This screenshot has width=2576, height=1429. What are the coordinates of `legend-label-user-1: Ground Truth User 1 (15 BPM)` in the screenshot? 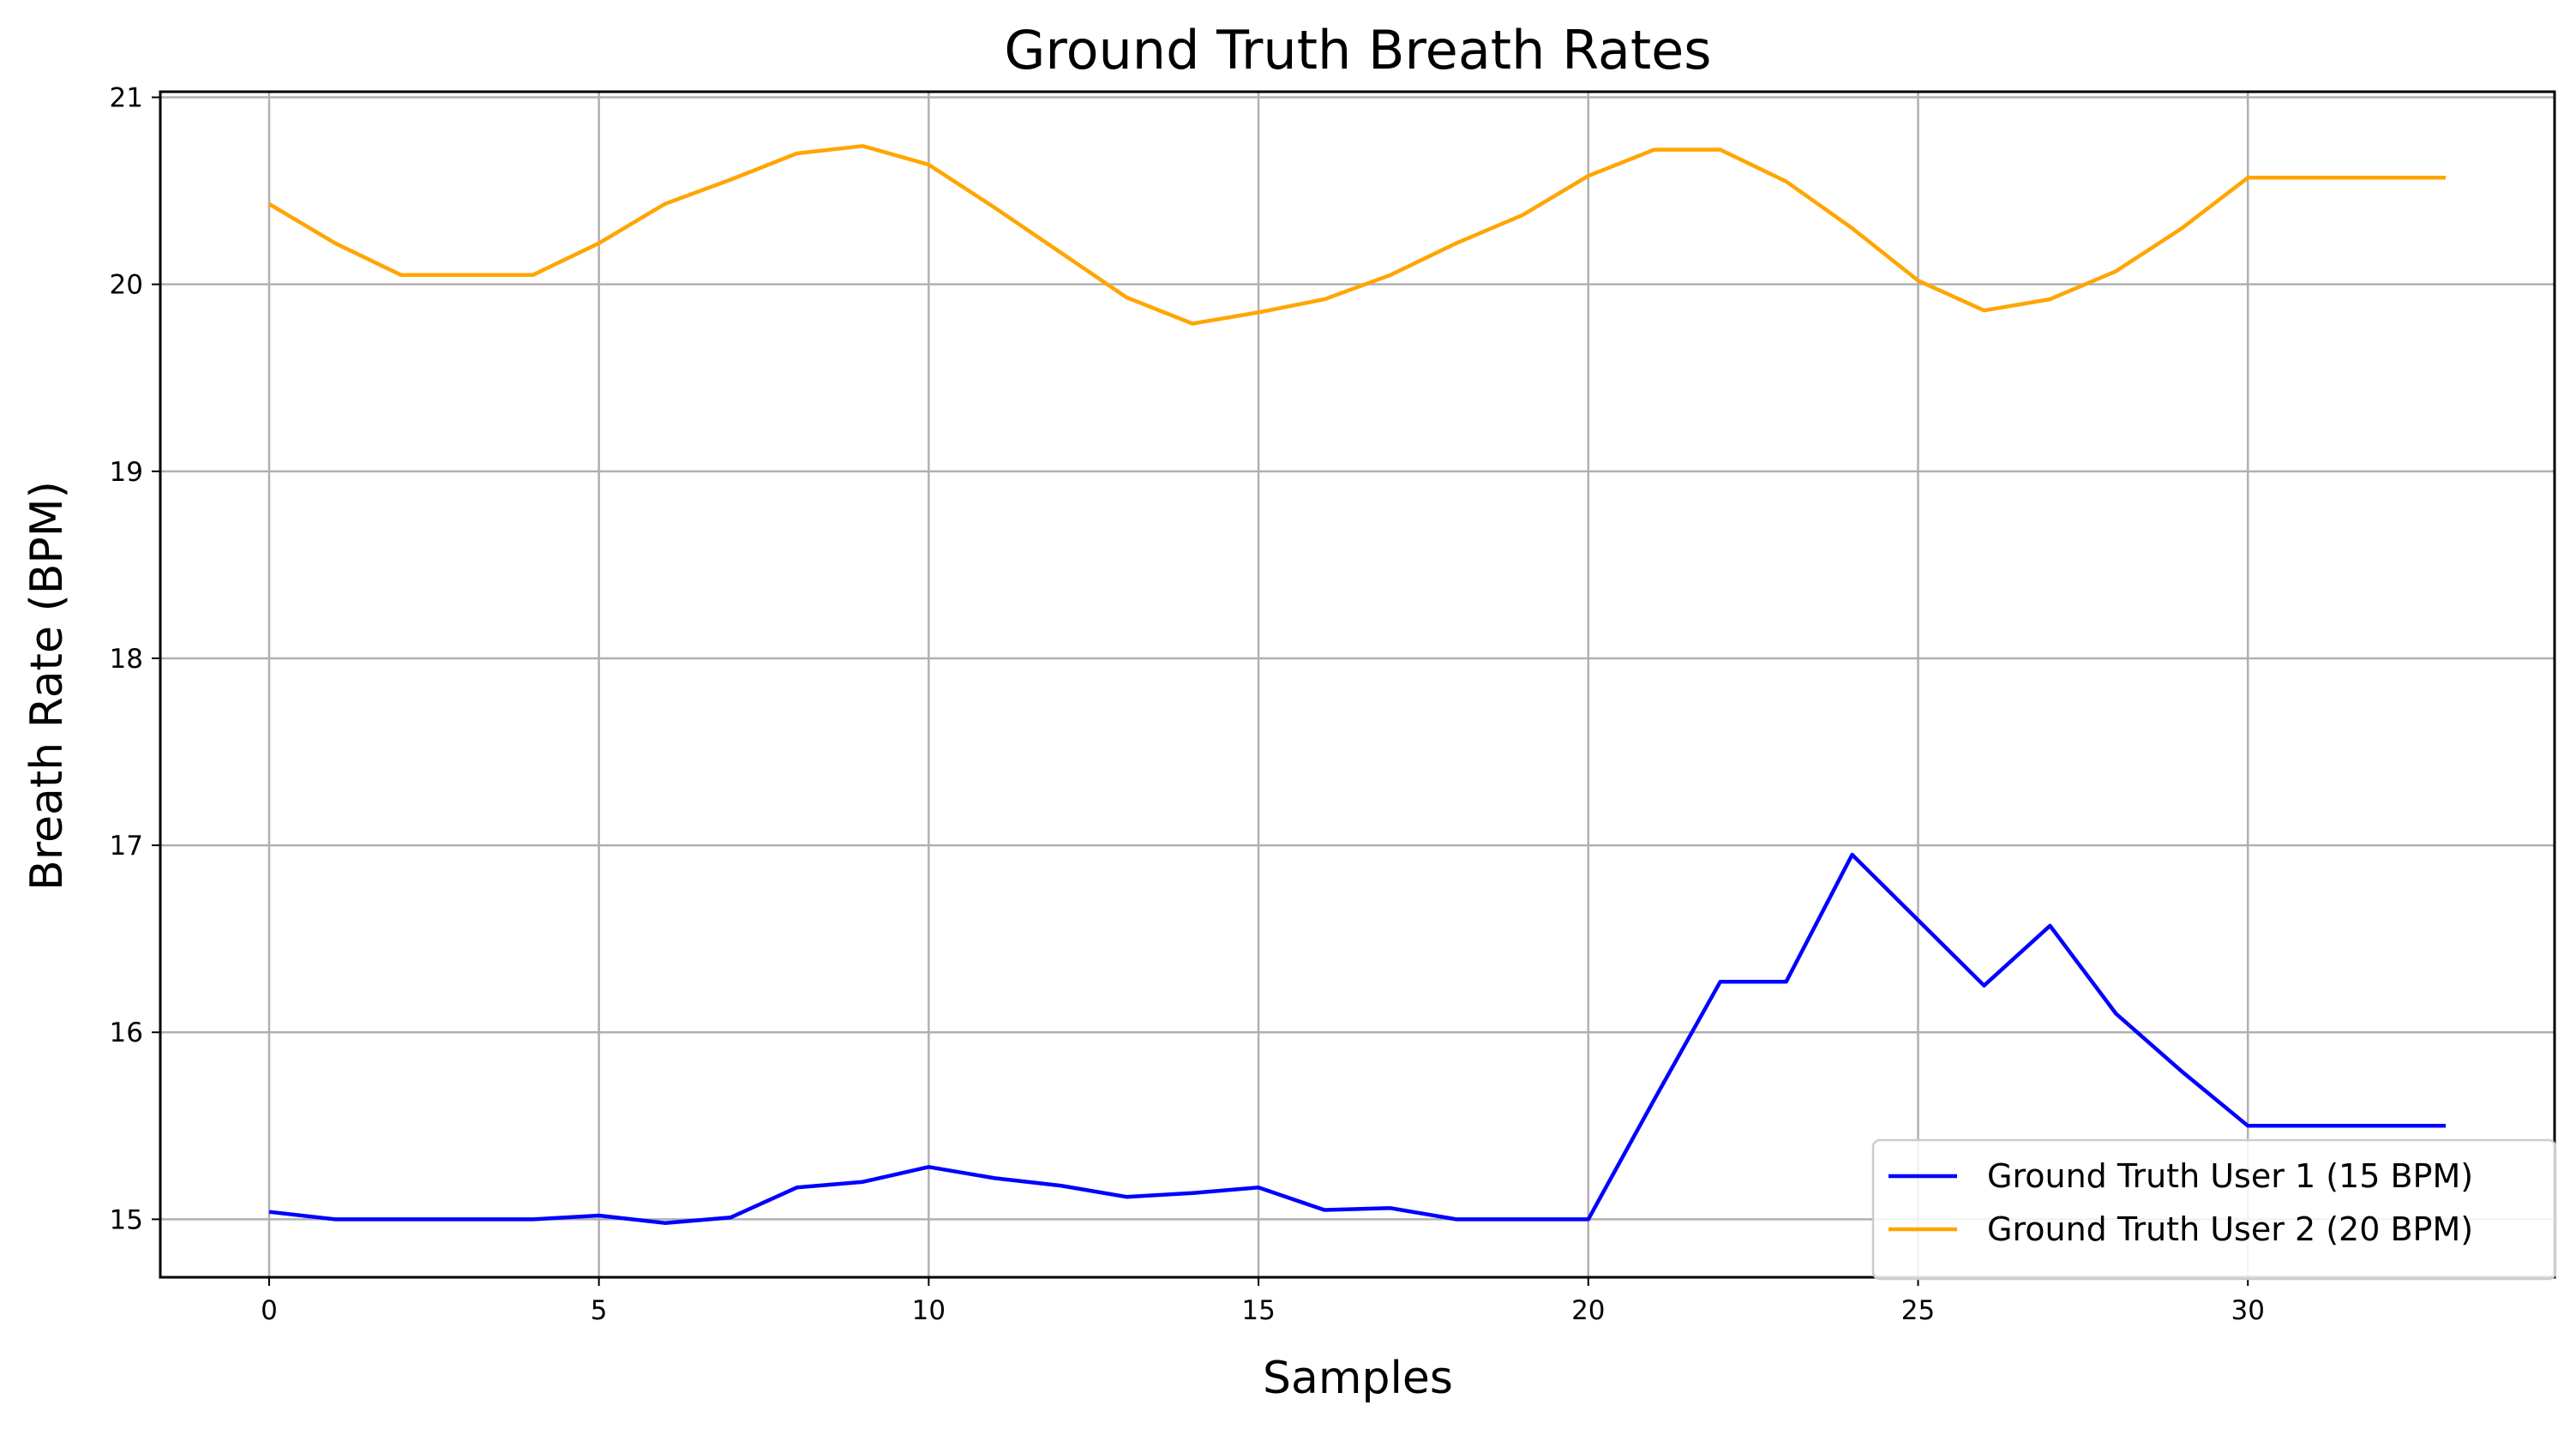 It's located at (2230, 1176).